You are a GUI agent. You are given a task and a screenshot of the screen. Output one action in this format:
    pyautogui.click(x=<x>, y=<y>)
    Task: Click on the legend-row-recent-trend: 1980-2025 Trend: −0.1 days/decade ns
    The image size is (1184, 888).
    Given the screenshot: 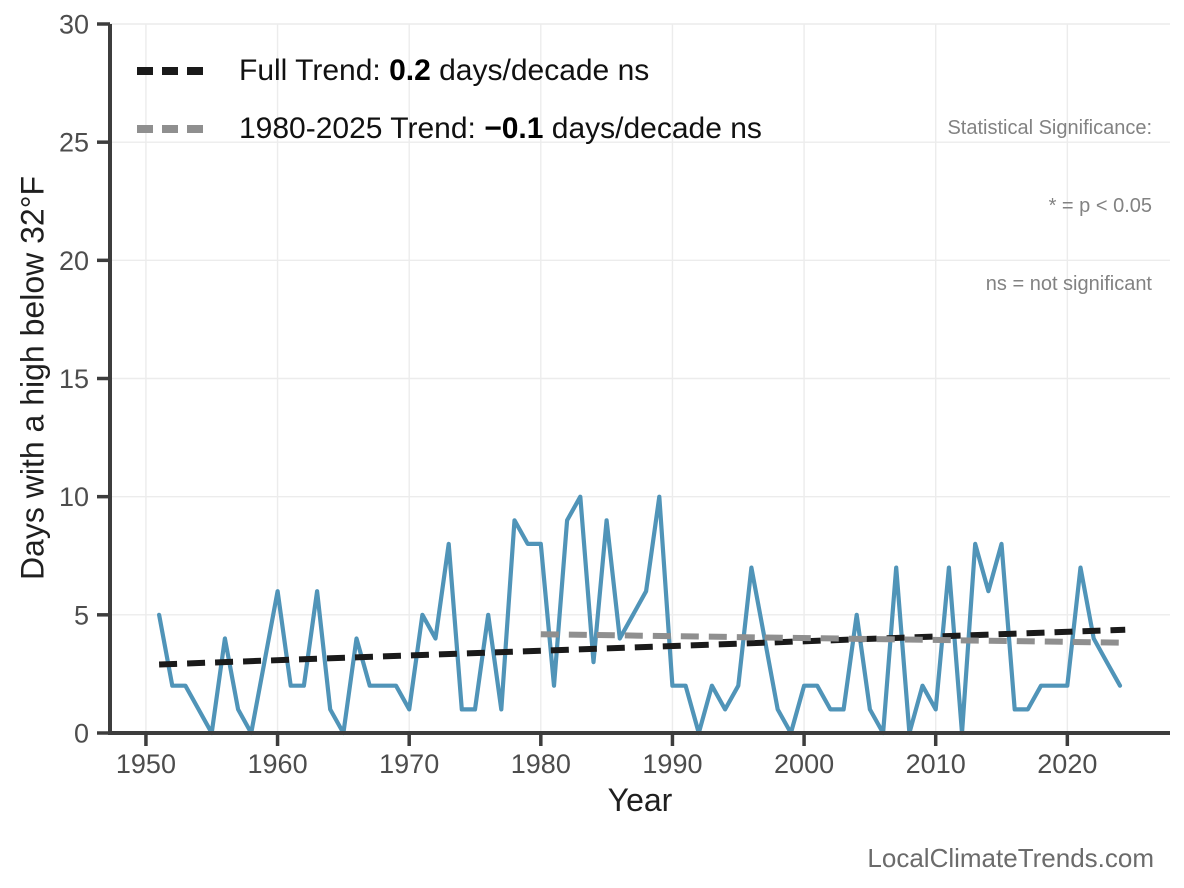 What is the action you would take?
    pyautogui.click(x=449, y=129)
    